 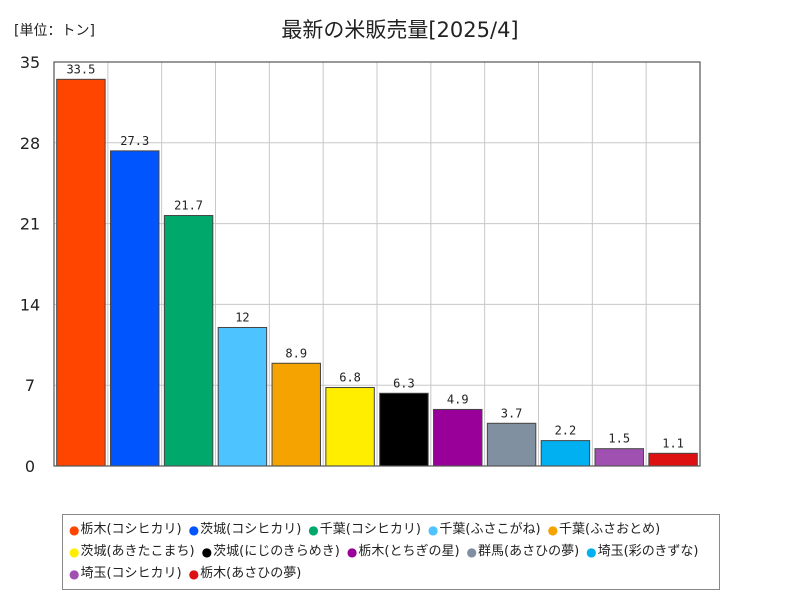 I want to click on legend-label: 千葉(ふさこがね), so click(x=490, y=529).